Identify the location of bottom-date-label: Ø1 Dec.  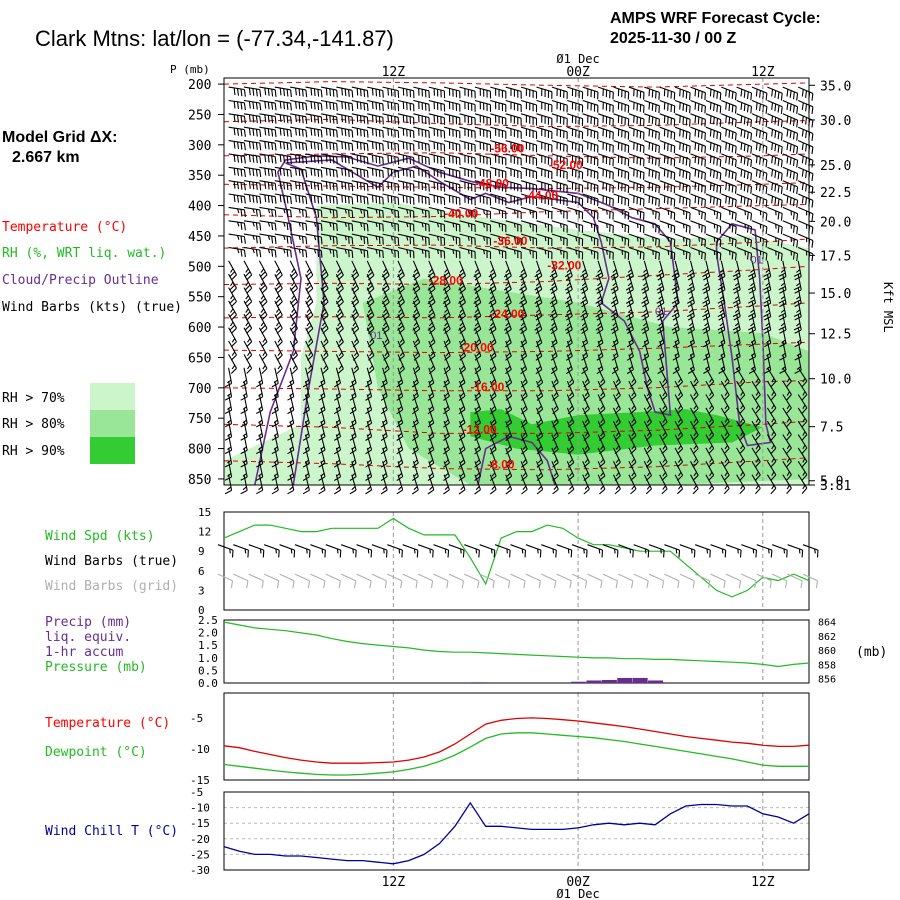
(577, 893).